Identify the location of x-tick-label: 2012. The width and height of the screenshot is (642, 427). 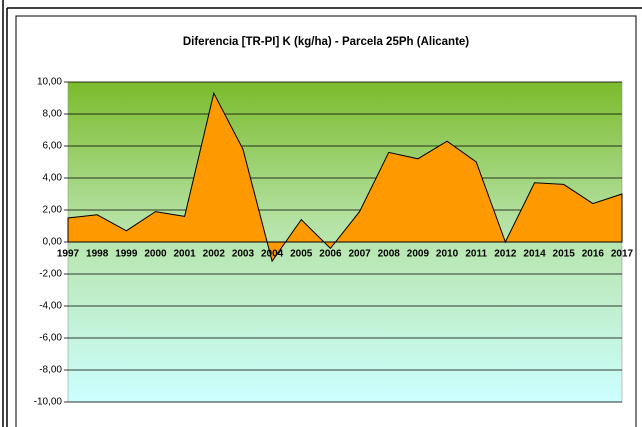
(505, 254).